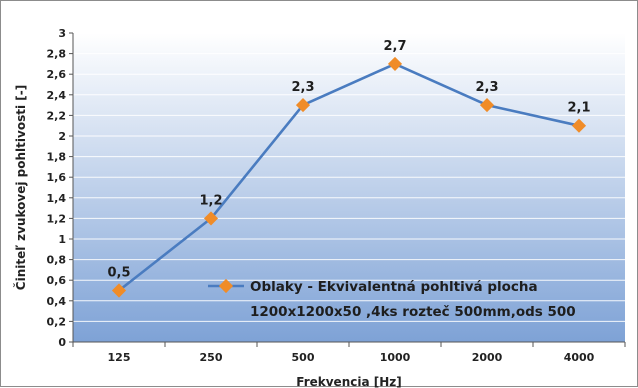  Describe the element at coordinates (57, 177) in the screenshot. I see `y-tick-label: 1,6` at that location.